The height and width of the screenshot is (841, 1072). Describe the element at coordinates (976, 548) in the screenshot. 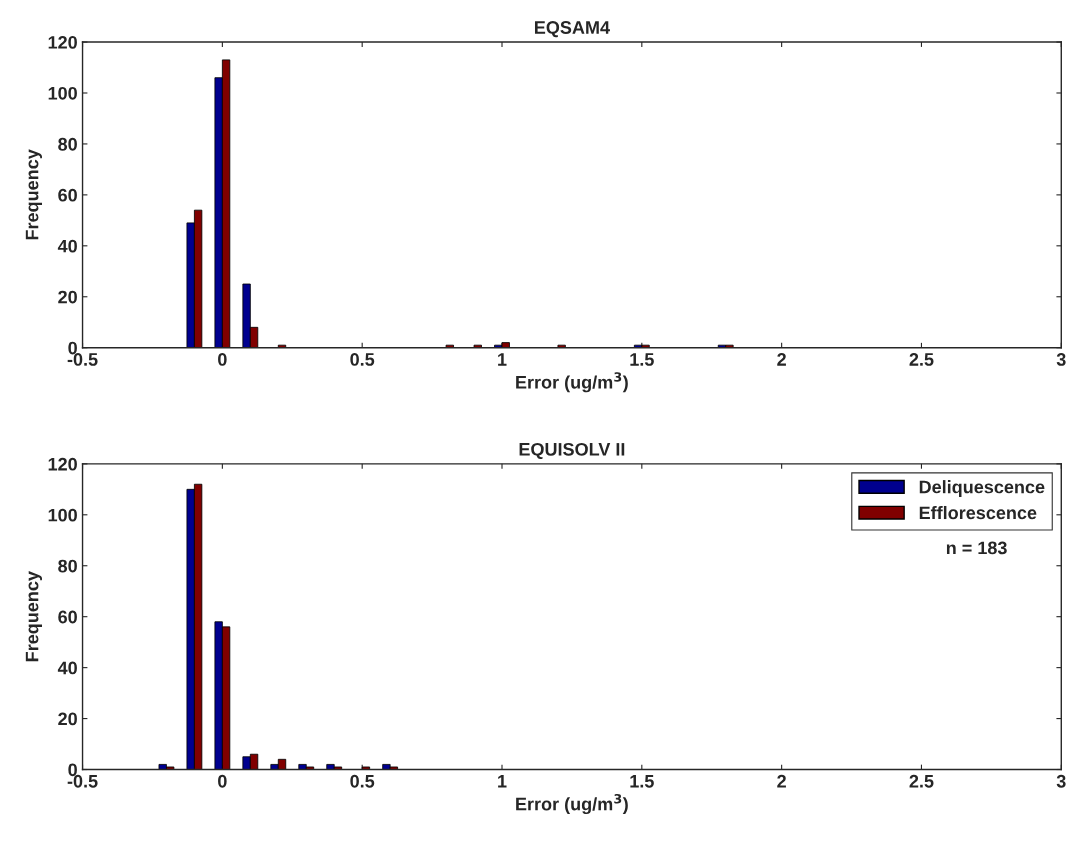

I see `annotation: n = 183` at that location.